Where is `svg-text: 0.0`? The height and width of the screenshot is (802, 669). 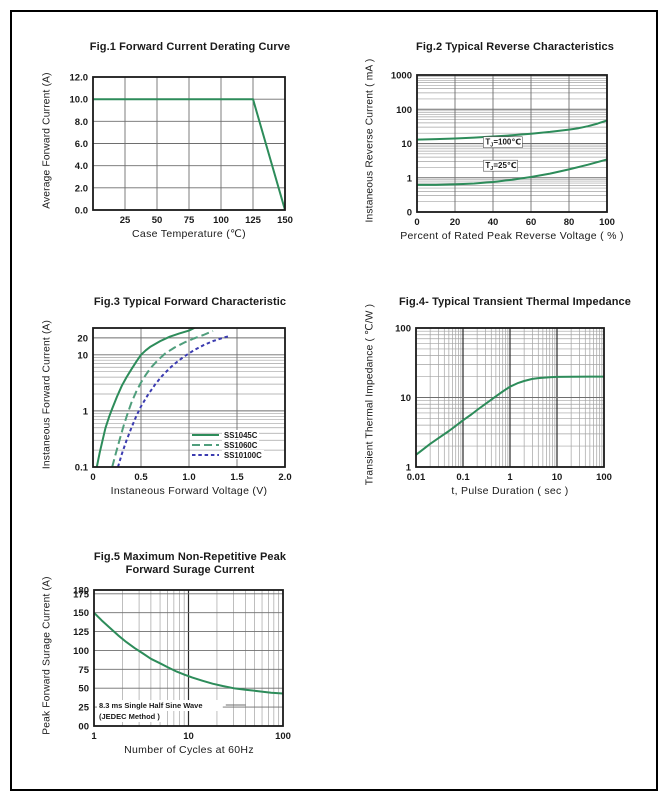
svg-text: 0.0 is located at coordinates (81, 211).